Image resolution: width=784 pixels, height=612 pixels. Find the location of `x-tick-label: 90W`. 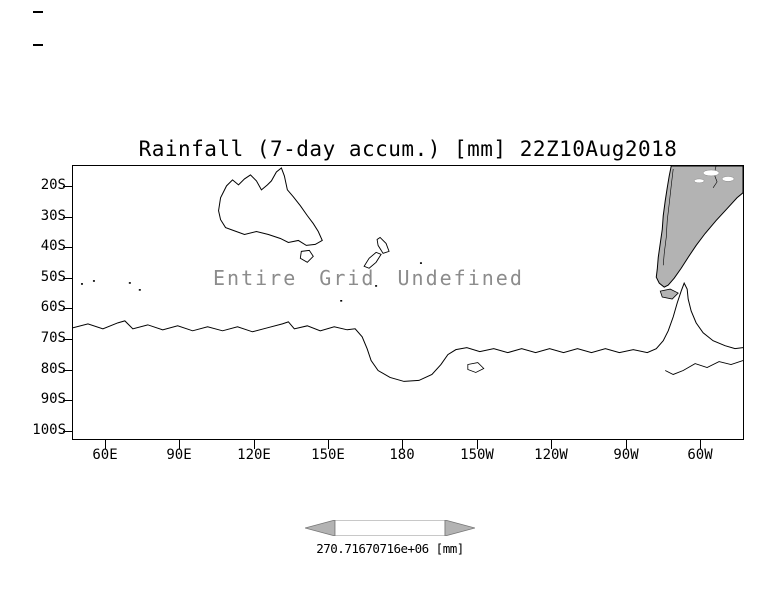

x-tick-label: 90W is located at coordinates (626, 455).